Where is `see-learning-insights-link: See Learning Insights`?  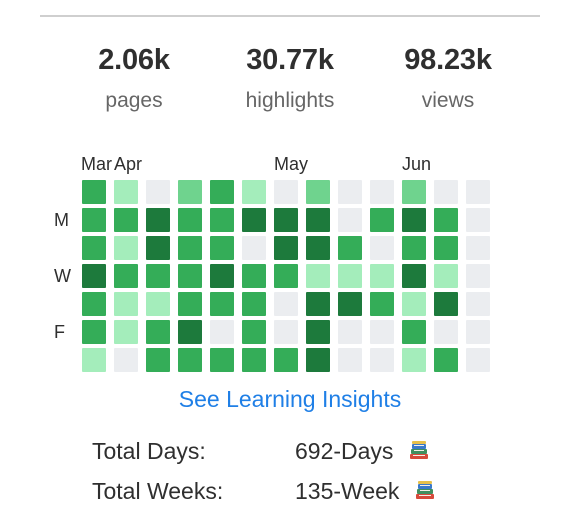
see-learning-insights-link: See Learning Insights is located at coordinates (290, 399).